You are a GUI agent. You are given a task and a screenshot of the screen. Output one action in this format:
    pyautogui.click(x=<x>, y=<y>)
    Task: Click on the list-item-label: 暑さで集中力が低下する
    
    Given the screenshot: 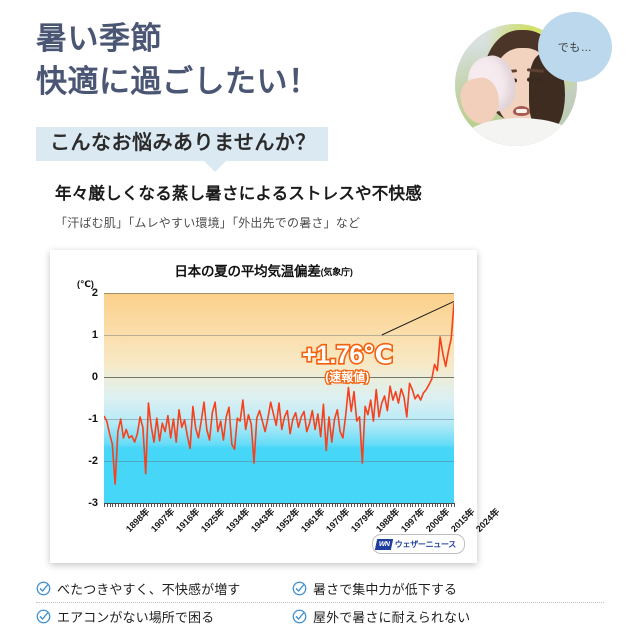 What is the action you would take?
    pyautogui.click(x=385, y=589)
    